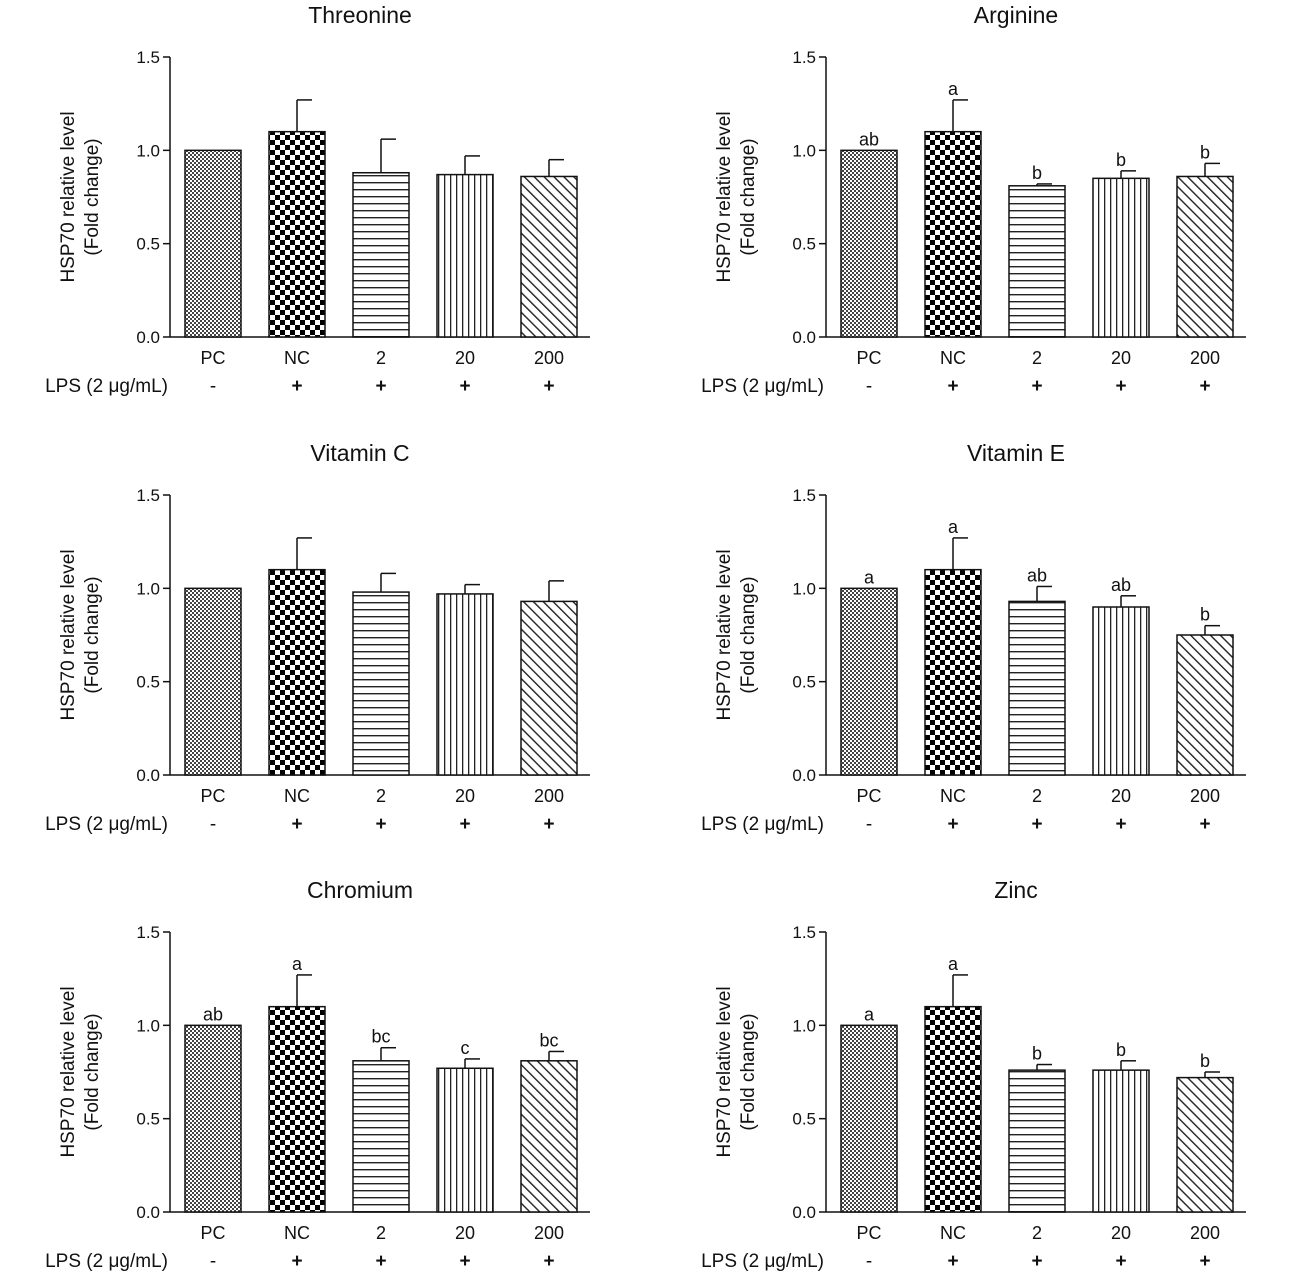  Describe the element at coordinates (869, 1014) in the screenshot. I see `significance-letter: a` at that location.